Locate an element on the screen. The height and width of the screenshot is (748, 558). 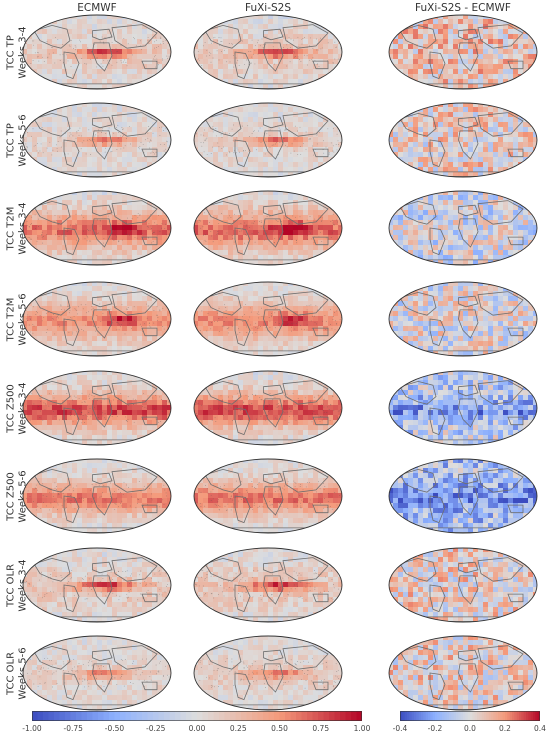
colorbar-tick-label: 0.0 is located at coordinates (470, 728).